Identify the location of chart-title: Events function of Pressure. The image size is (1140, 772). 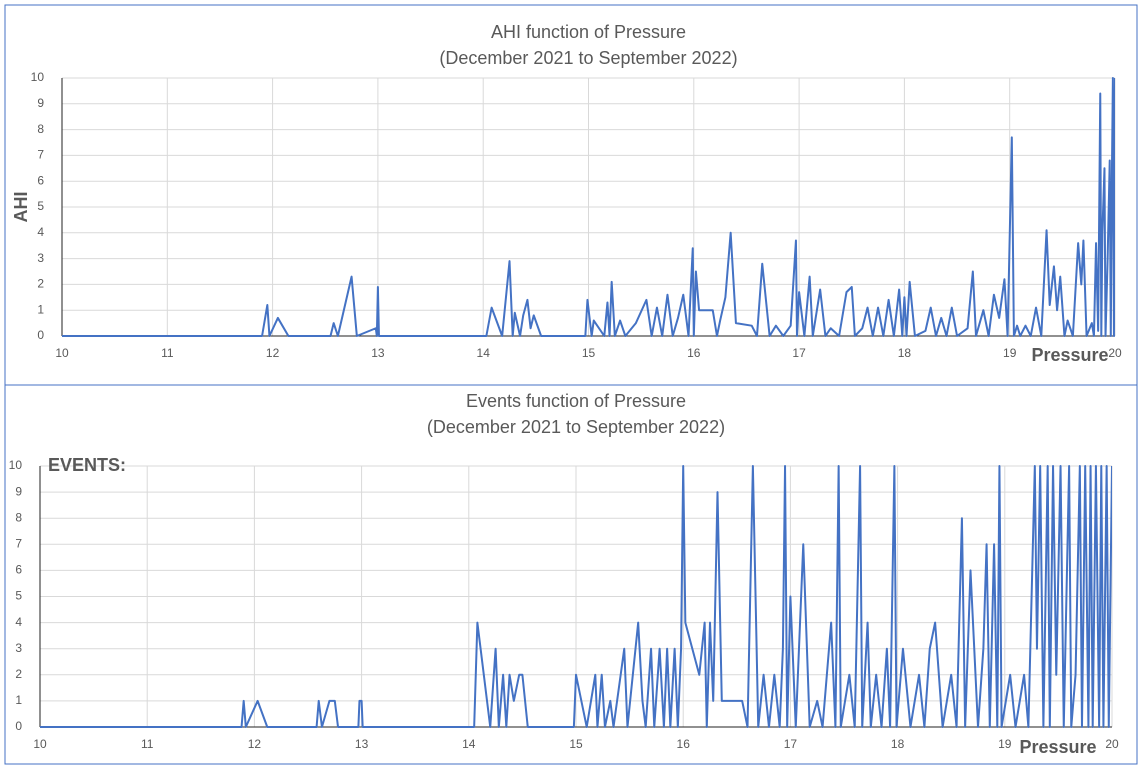
(576, 401).